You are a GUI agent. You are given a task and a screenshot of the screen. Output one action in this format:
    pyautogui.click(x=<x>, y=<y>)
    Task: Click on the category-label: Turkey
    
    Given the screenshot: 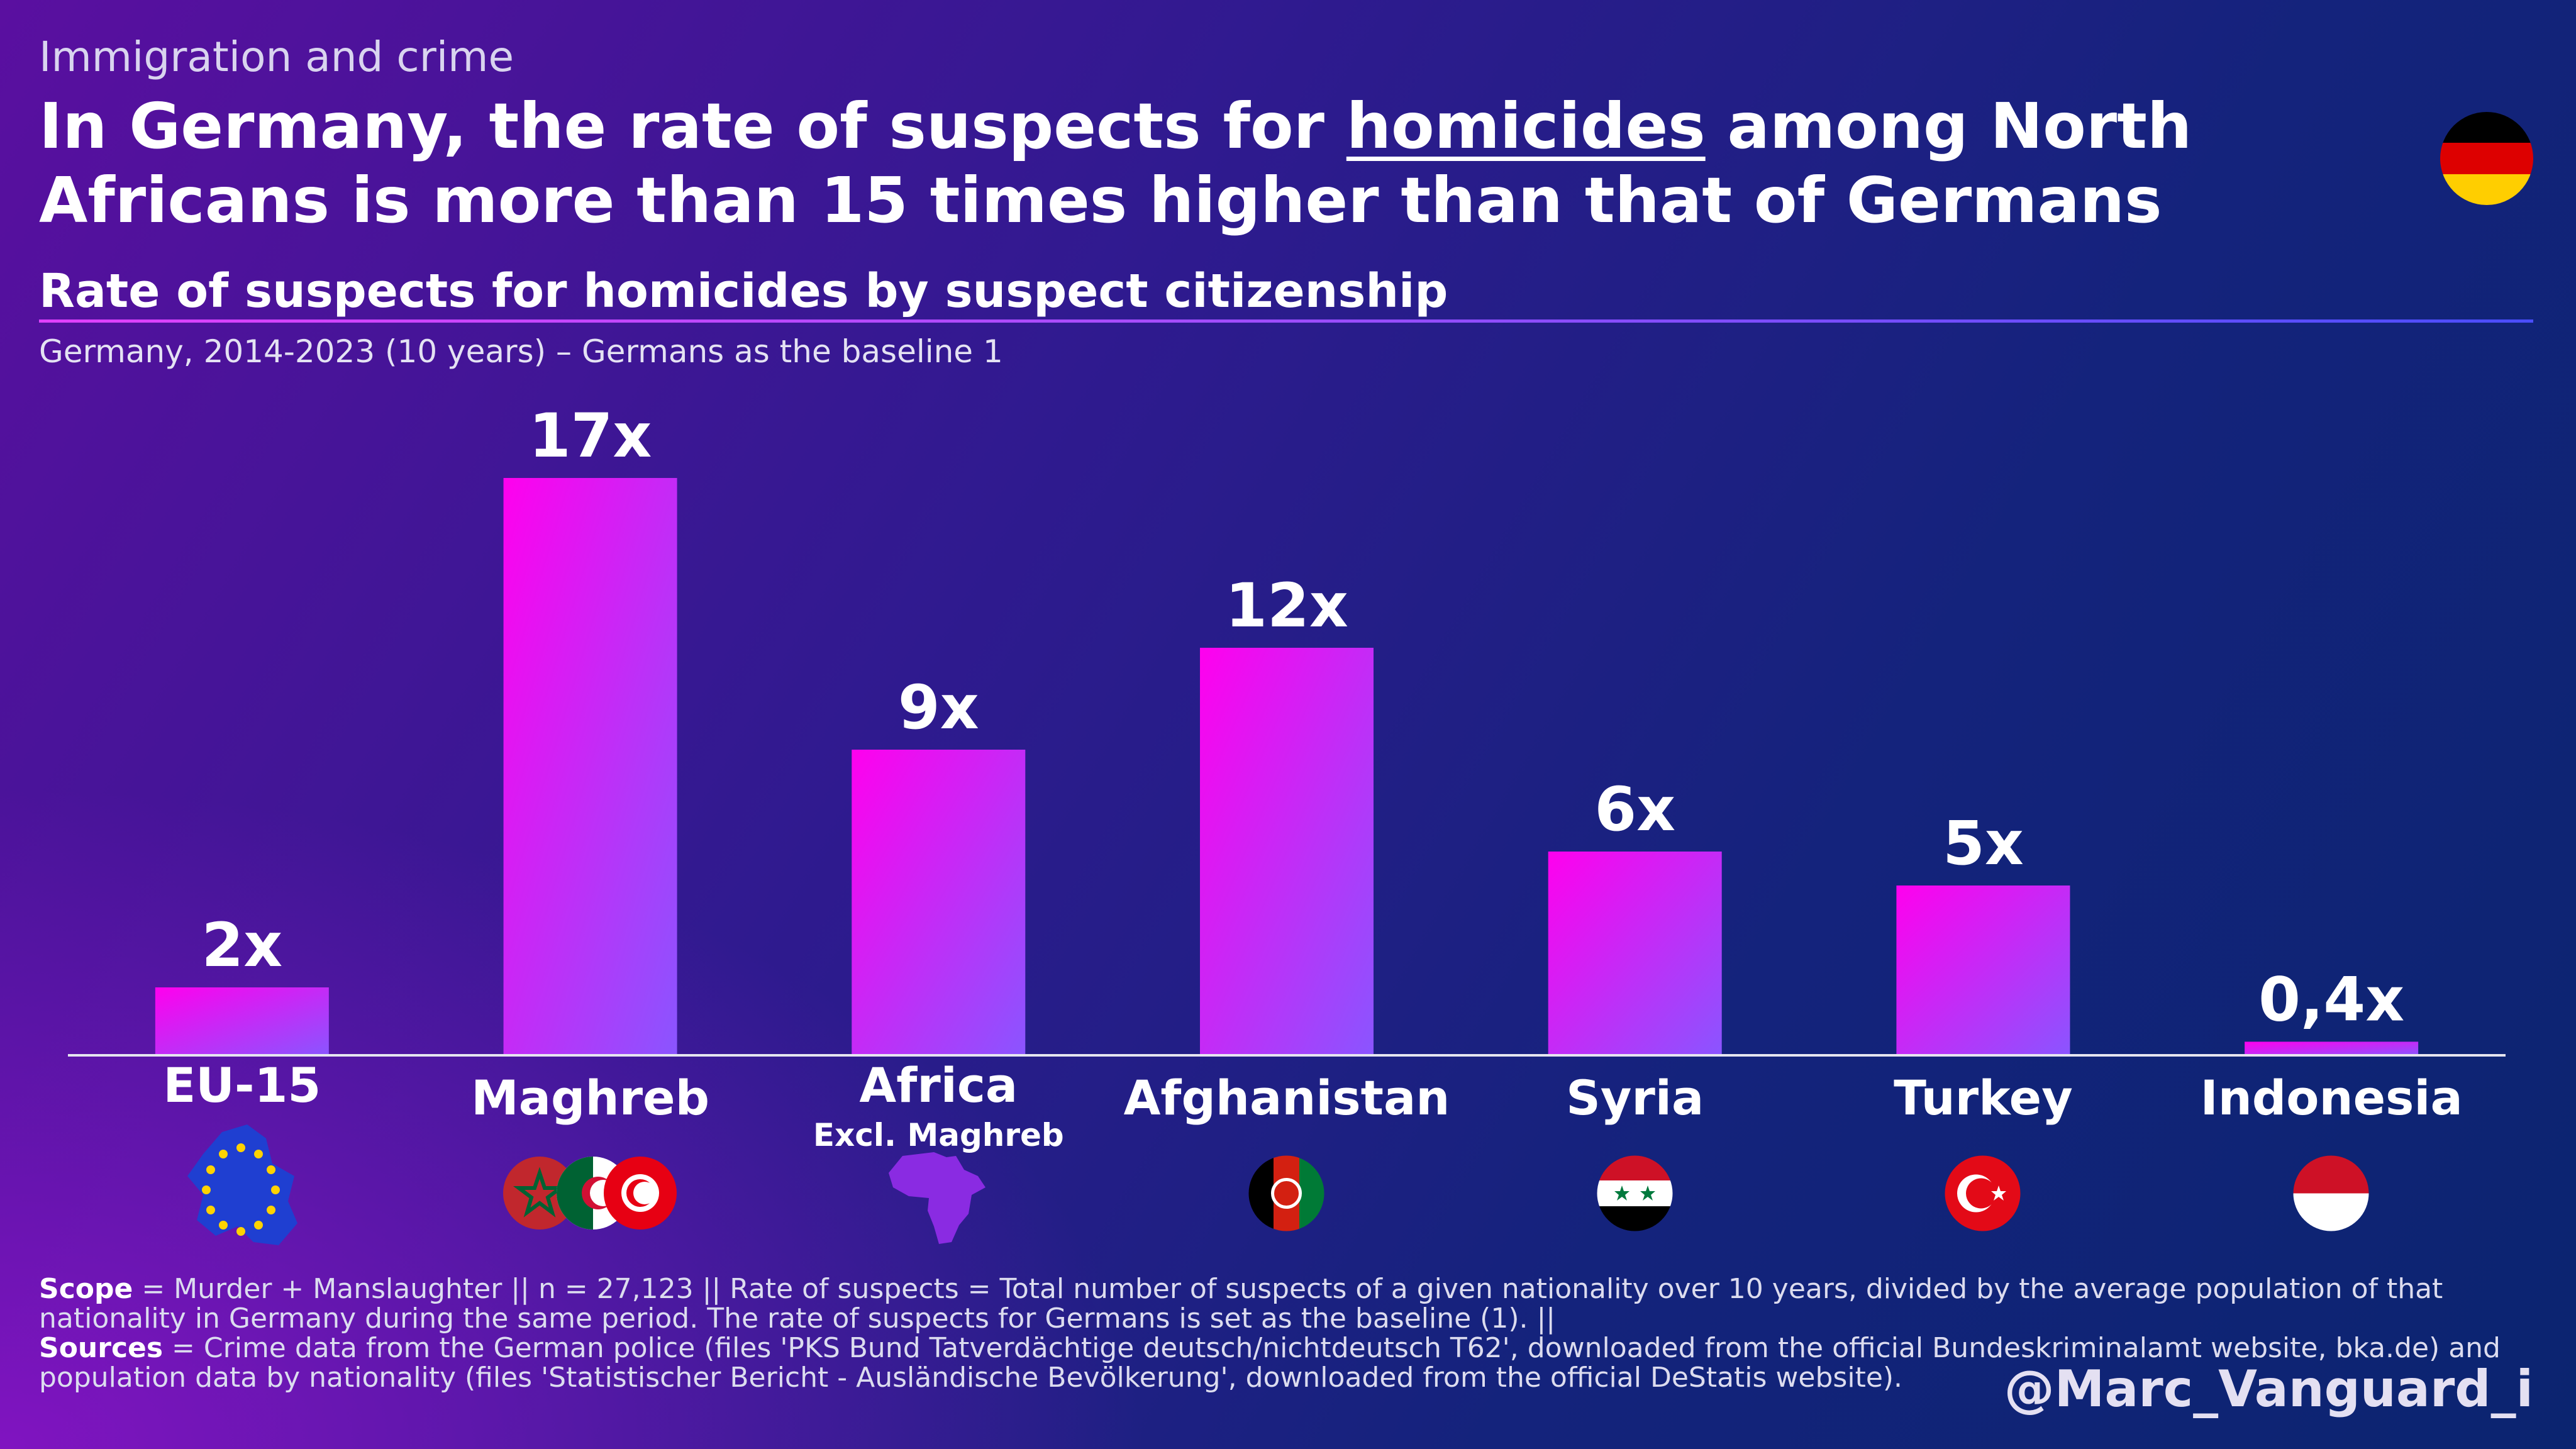 What is the action you would take?
    pyautogui.click(x=1983, y=1098)
    